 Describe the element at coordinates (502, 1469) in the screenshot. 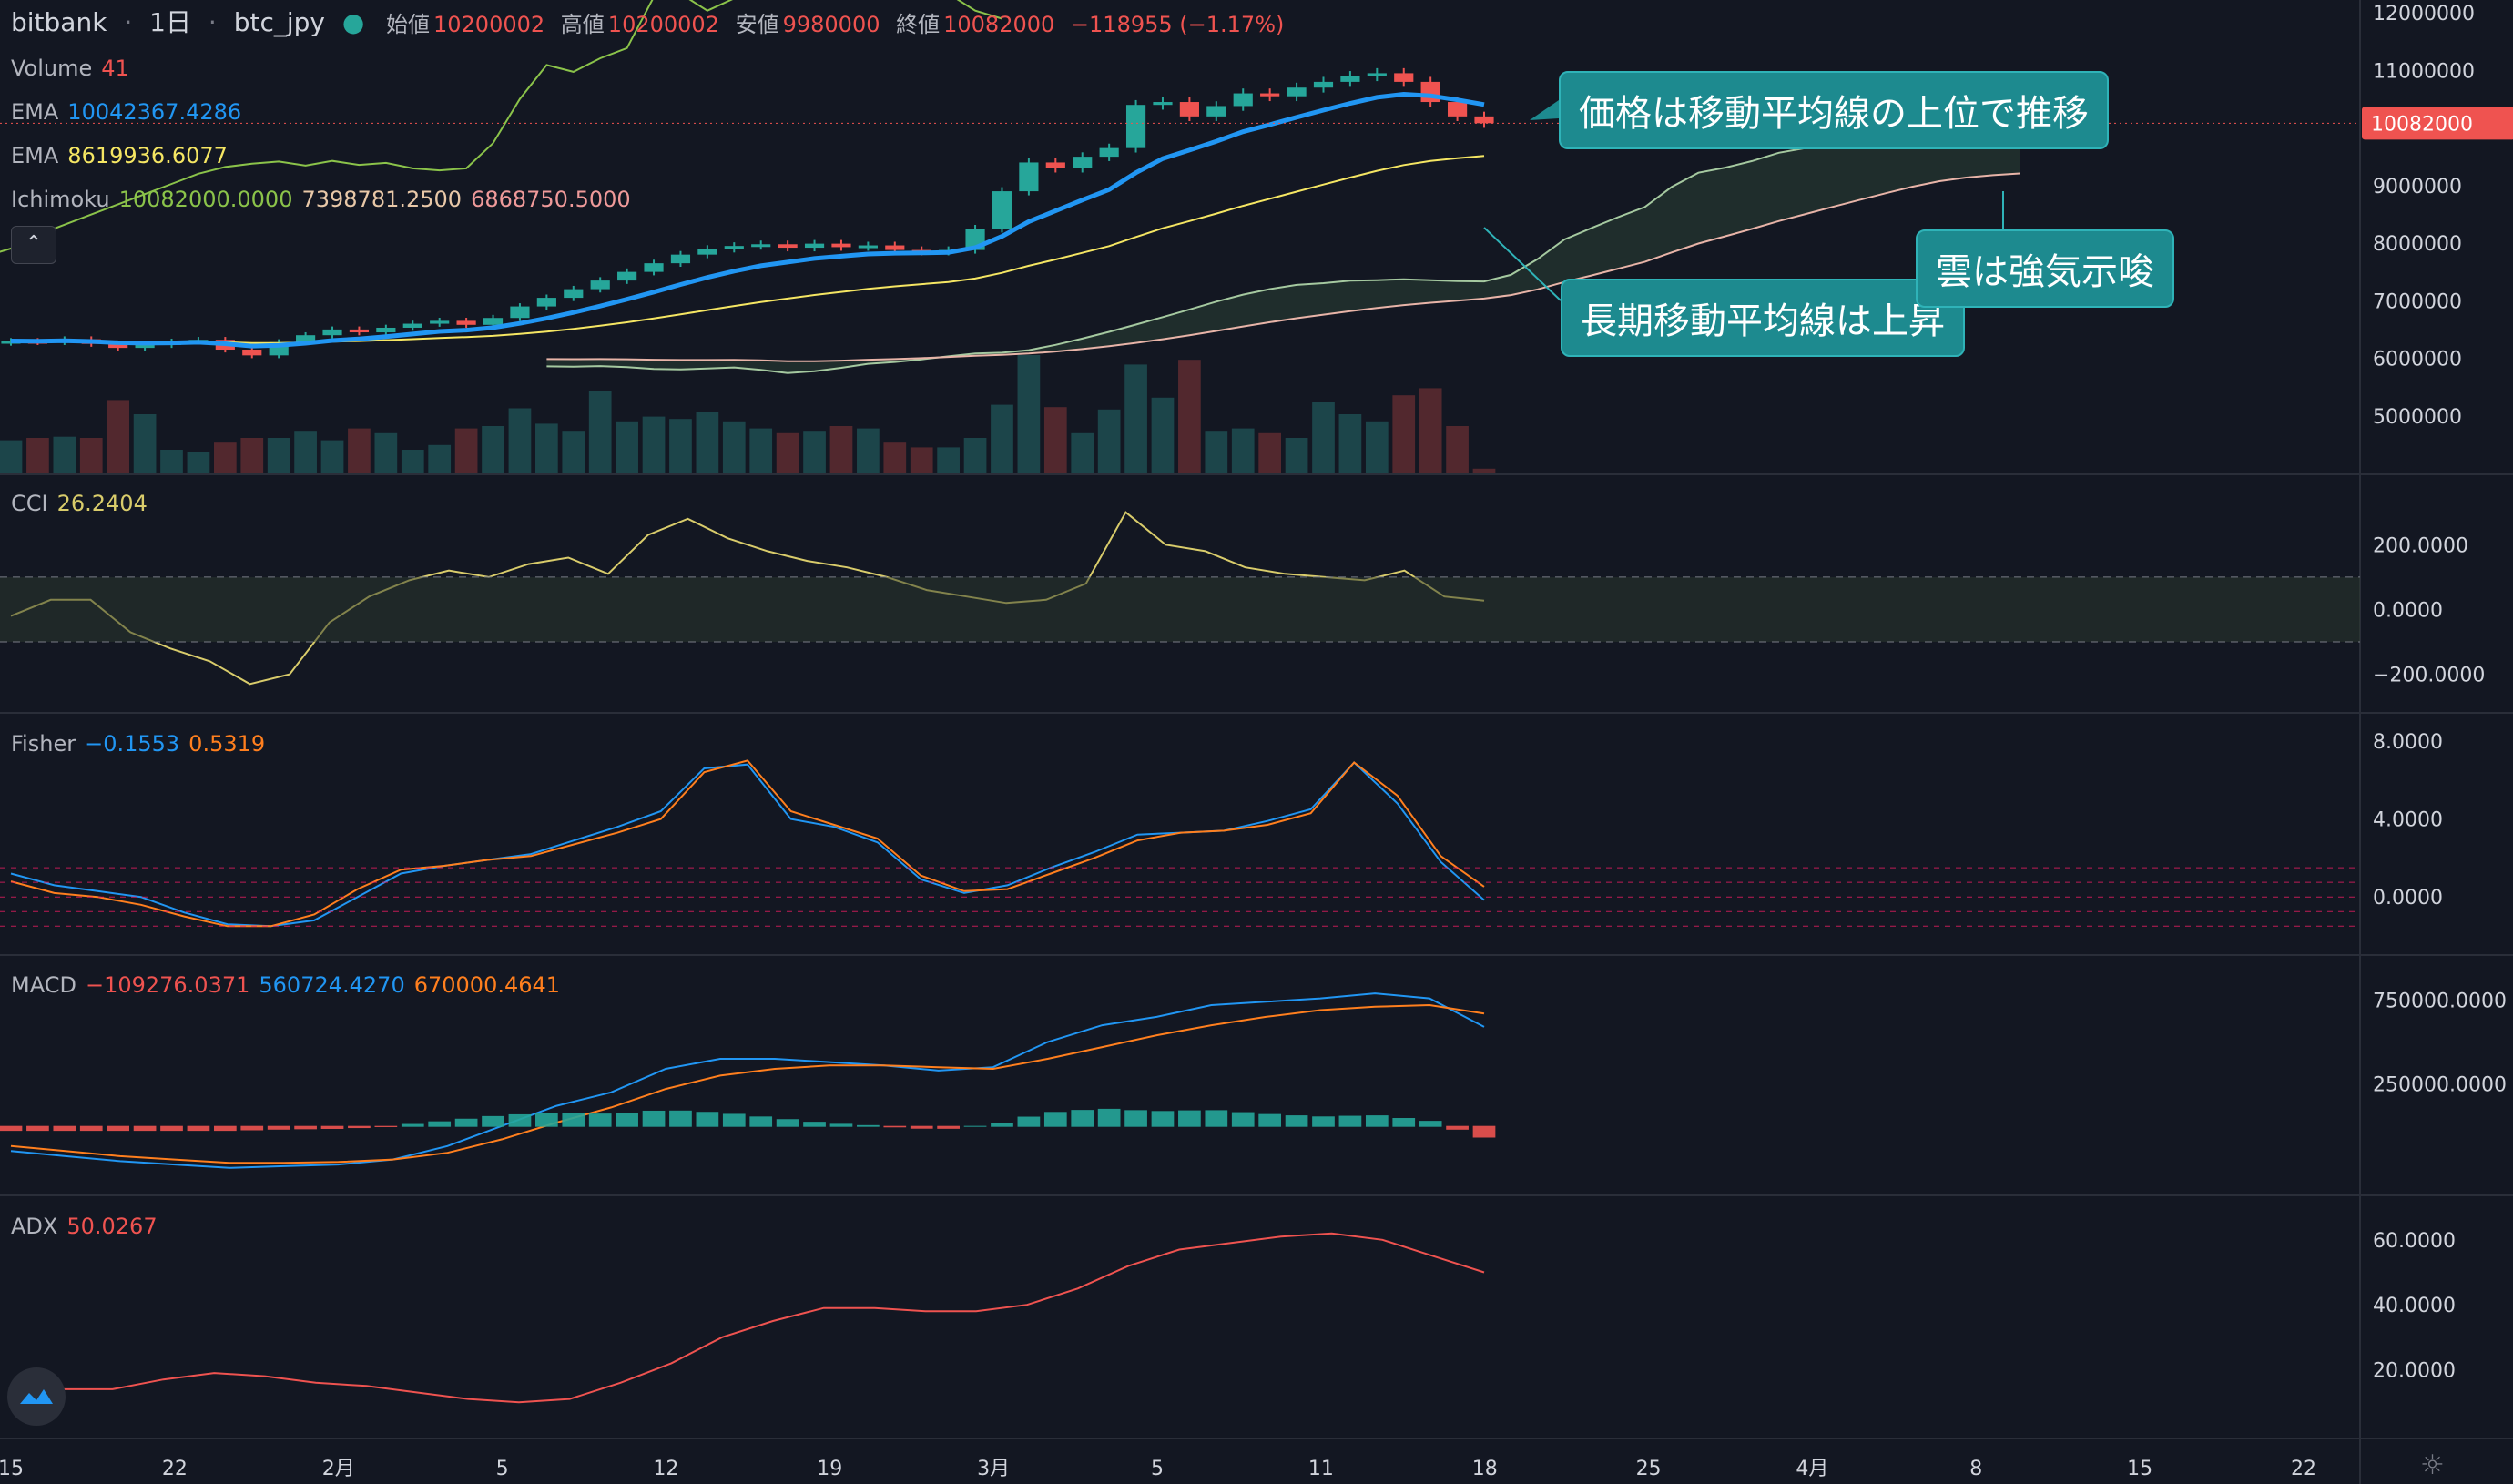

I see `time-tick-label: 5` at that location.